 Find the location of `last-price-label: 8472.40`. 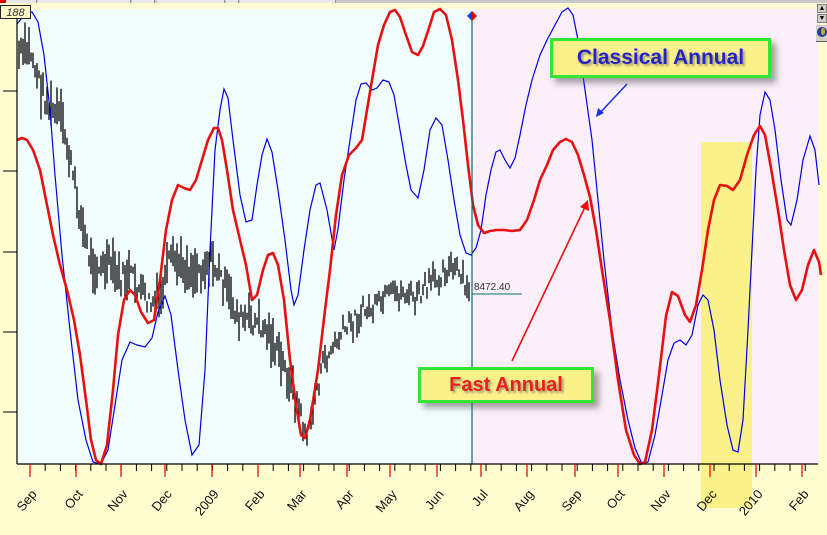

last-price-label: 8472.40 is located at coordinates (492, 287).